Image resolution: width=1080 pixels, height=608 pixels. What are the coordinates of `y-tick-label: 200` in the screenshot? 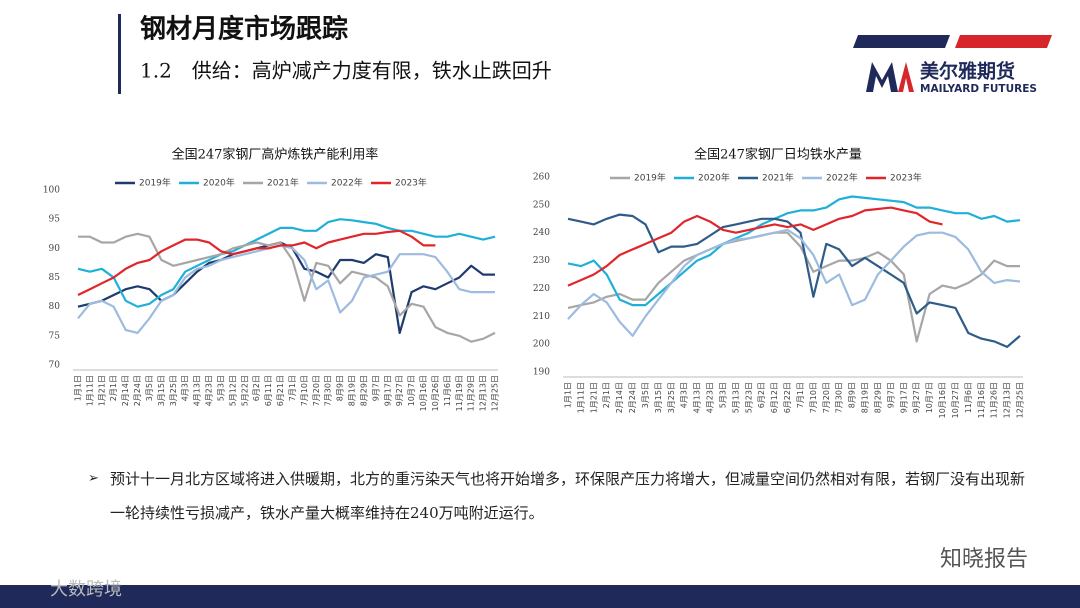 It's located at (541, 345).